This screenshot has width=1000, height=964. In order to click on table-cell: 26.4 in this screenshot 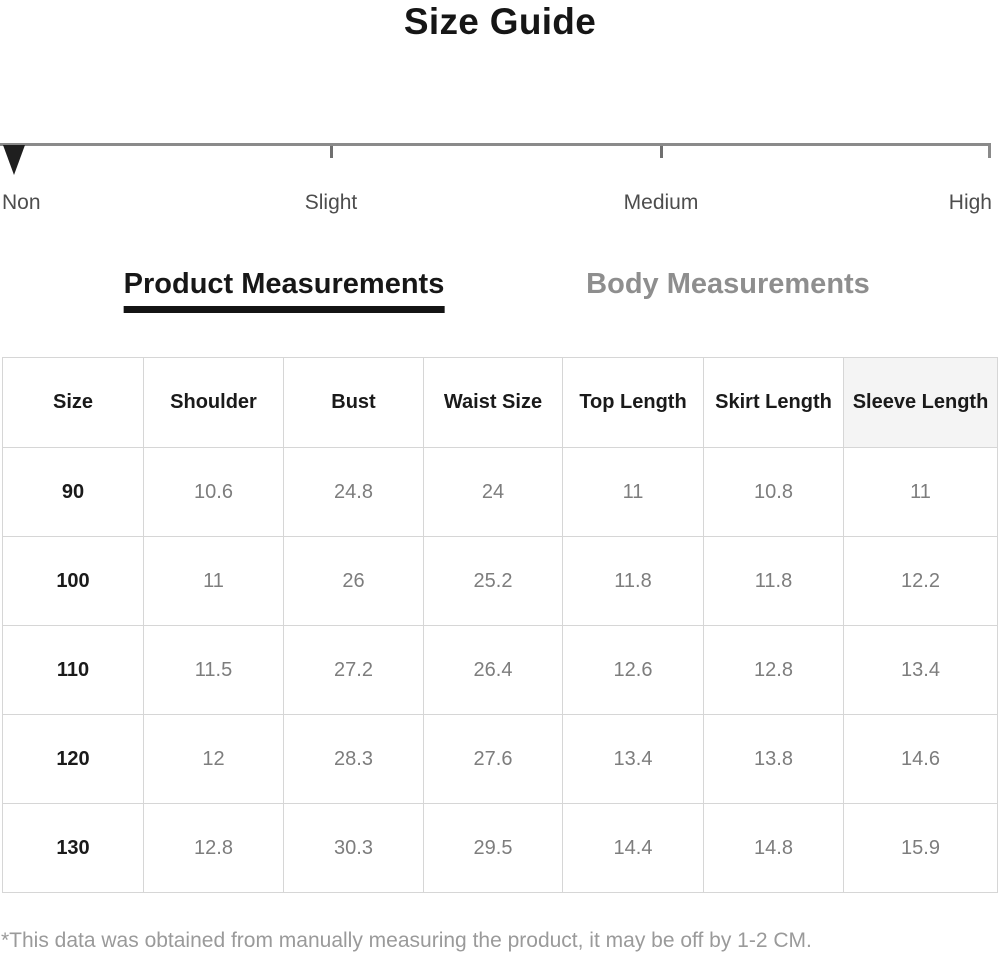, I will do `click(493, 670)`.